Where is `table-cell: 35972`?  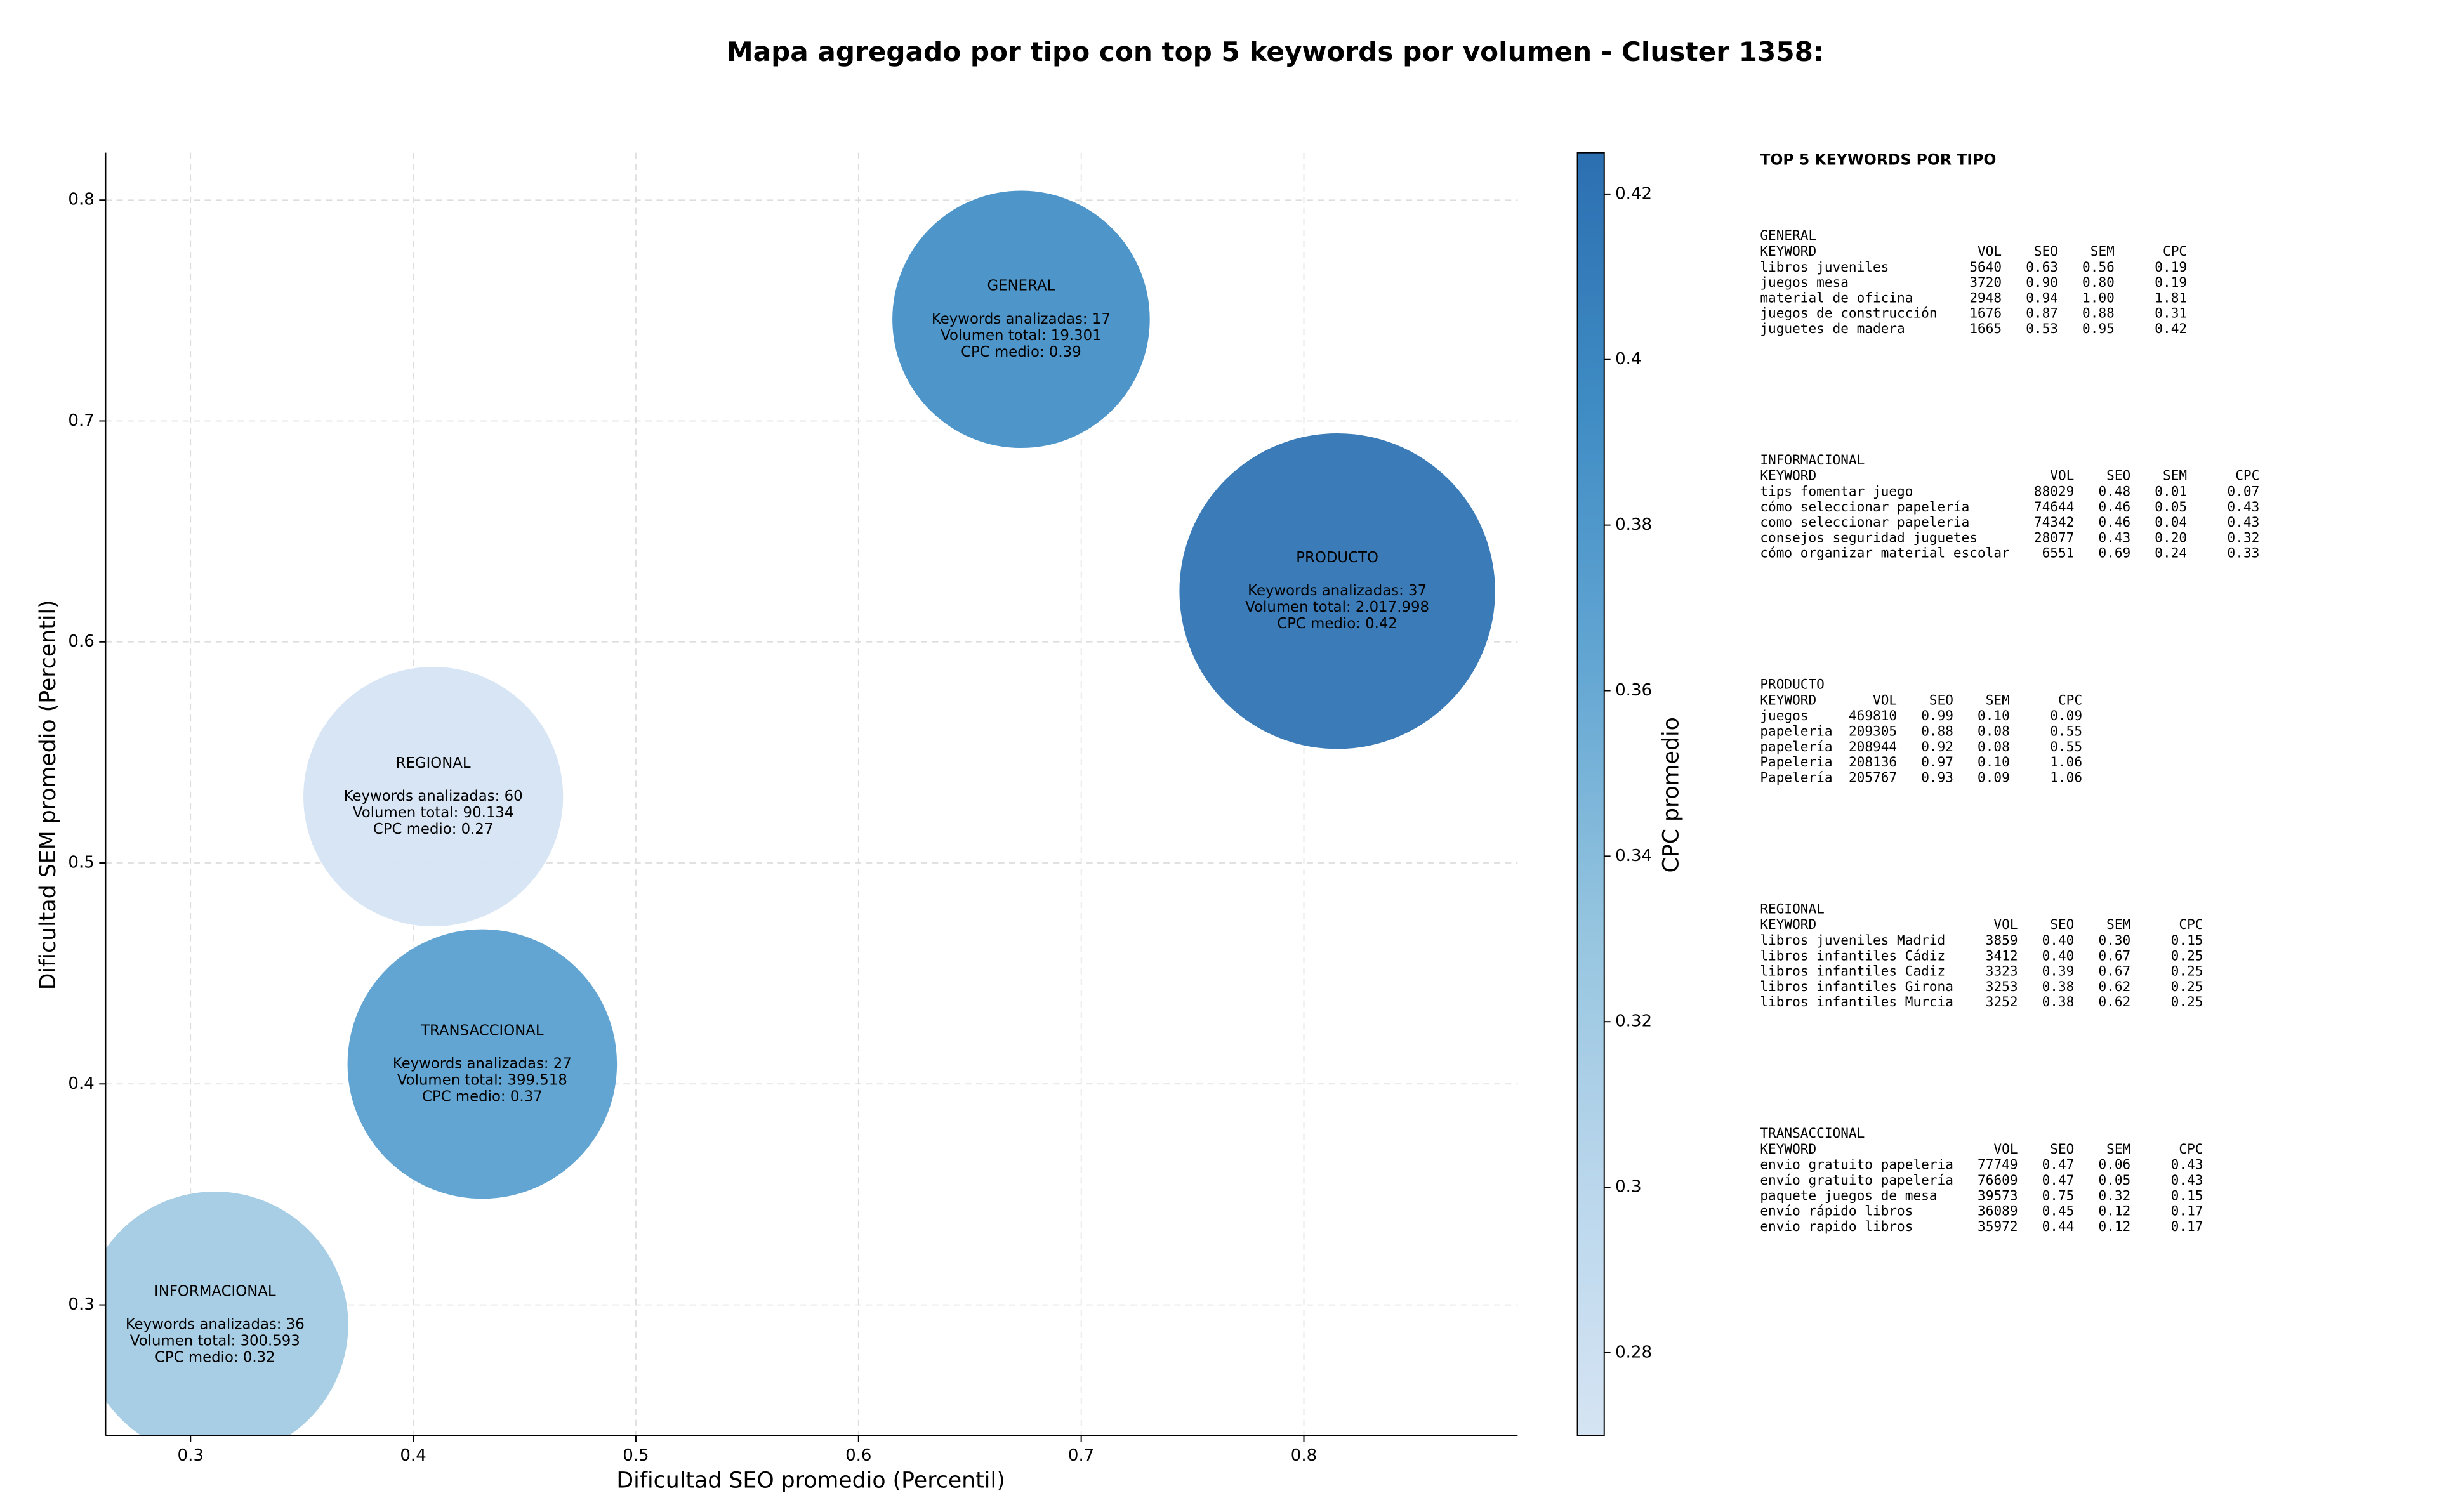
table-cell: 35972 is located at coordinates (1998, 1226).